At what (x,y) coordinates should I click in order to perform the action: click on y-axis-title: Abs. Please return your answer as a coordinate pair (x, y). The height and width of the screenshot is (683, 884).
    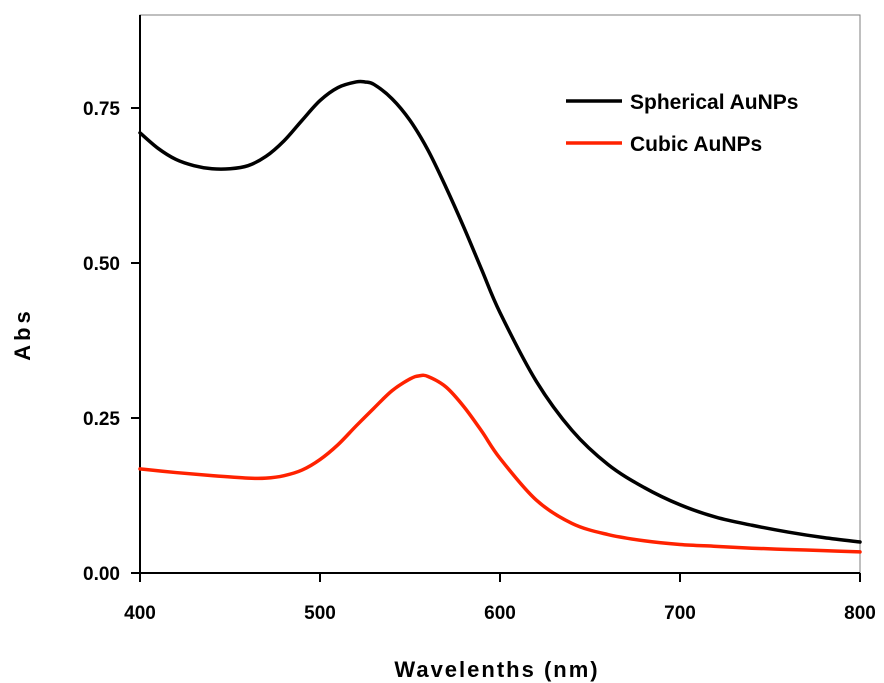
    Looking at the image, I should click on (22, 334).